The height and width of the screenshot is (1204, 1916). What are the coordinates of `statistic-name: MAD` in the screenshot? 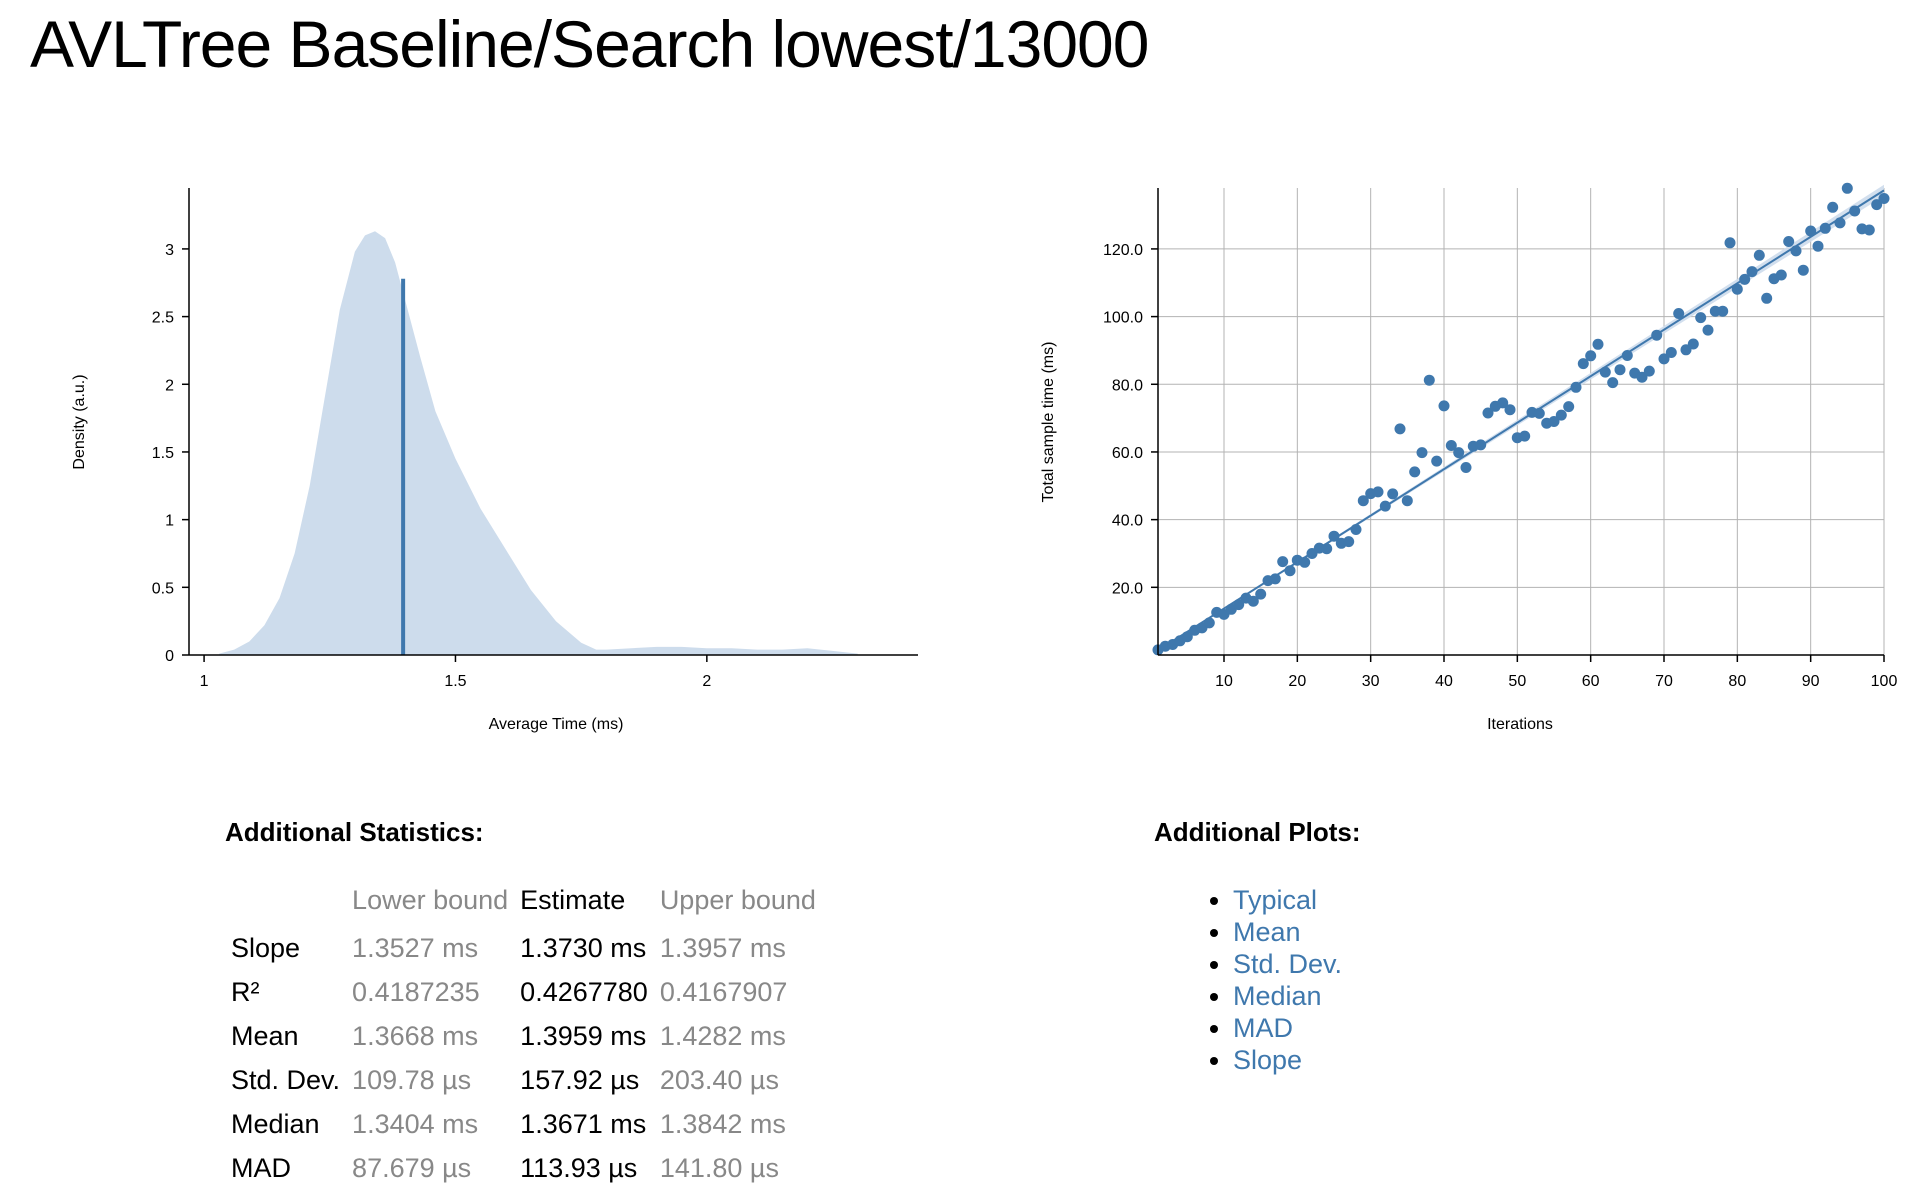 It's located at (261, 1167).